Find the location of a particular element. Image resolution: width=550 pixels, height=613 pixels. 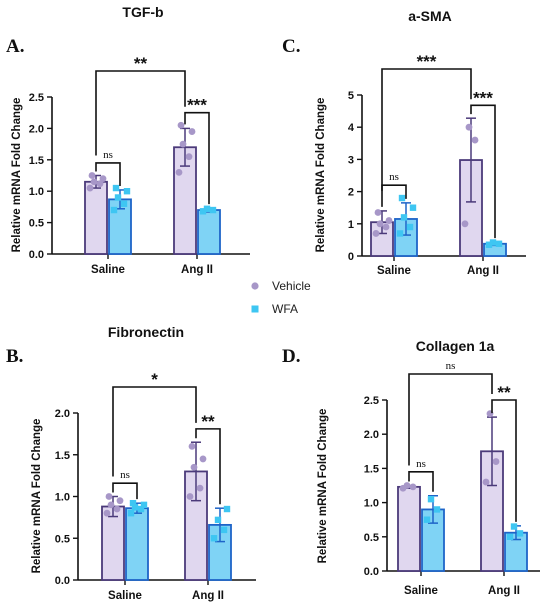

legend-marker-vehicle is located at coordinates (255, 286).